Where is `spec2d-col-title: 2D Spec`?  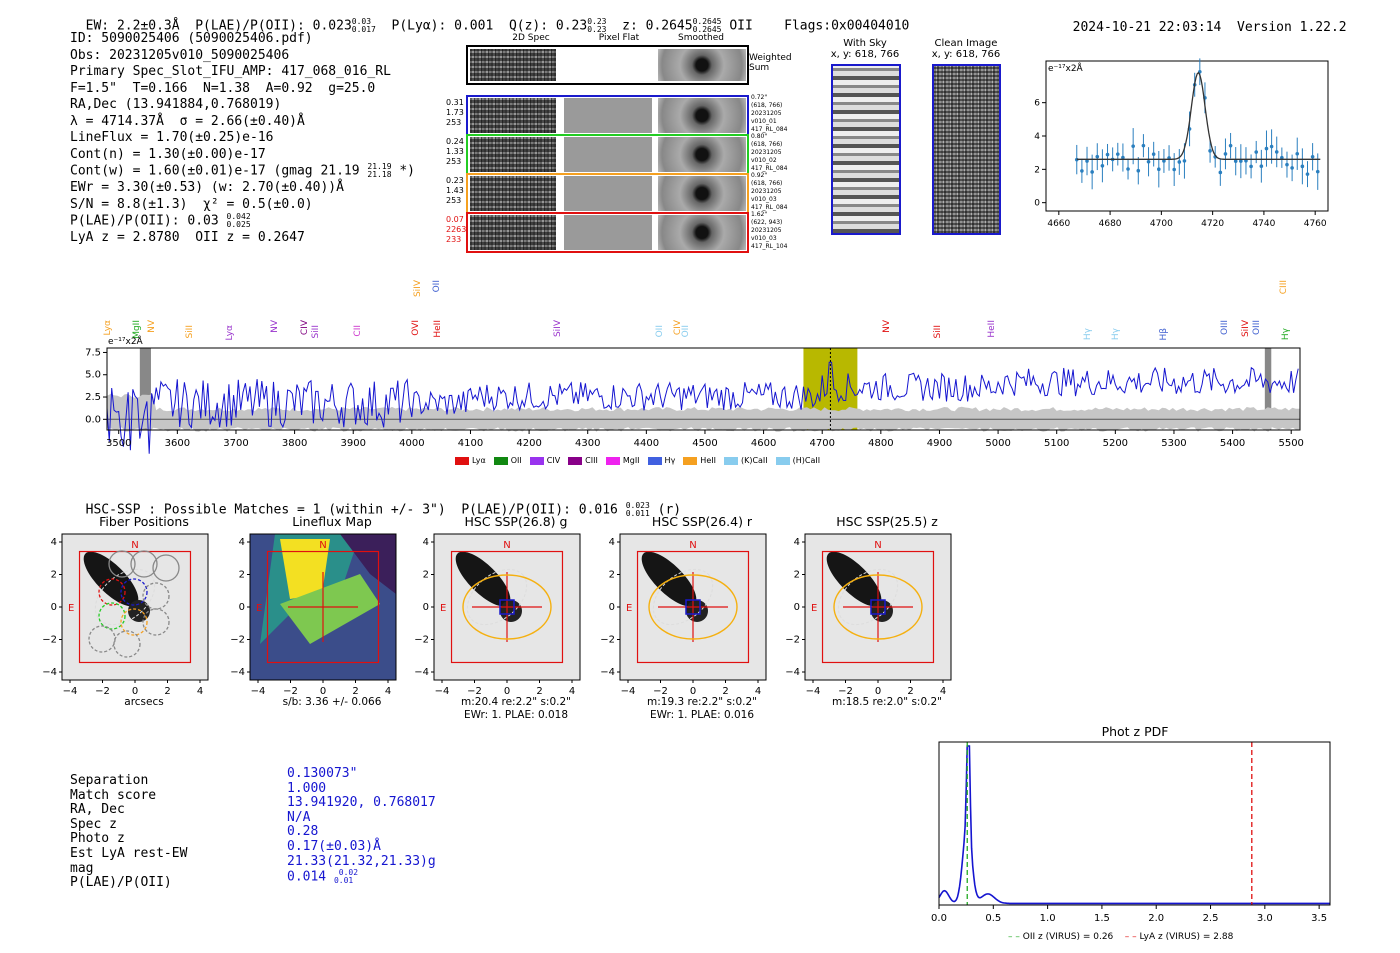 spec2d-col-title: 2D Spec is located at coordinates (531, 38).